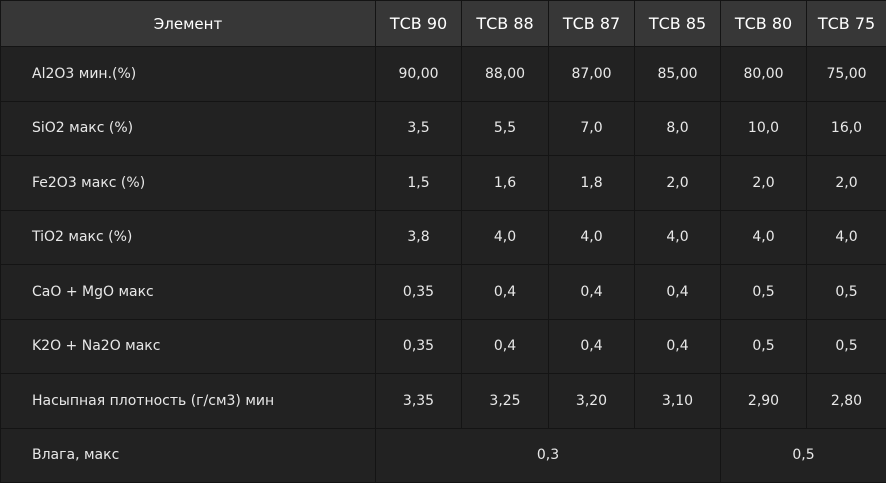 The width and height of the screenshot is (886, 483). What do you see at coordinates (678, 401) in the screenshot?
I see `table-cell: 3,10` at bounding box center [678, 401].